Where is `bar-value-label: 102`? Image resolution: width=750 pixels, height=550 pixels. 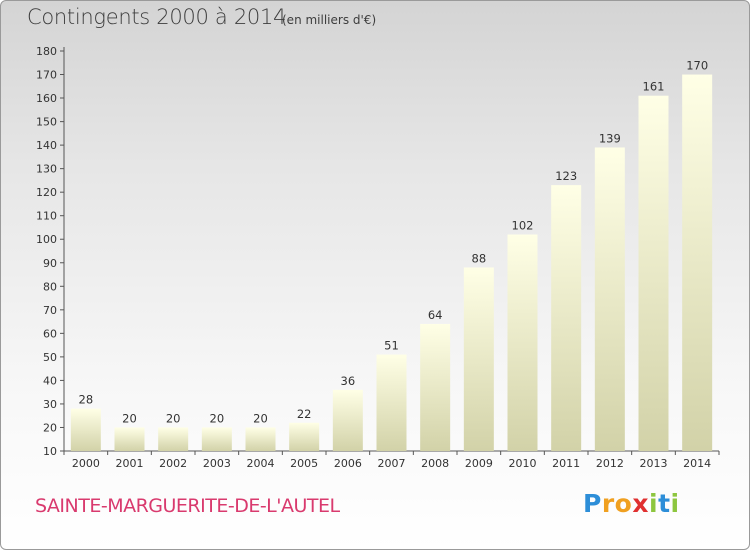
bar-value-label: 102 is located at coordinates (523, 226).